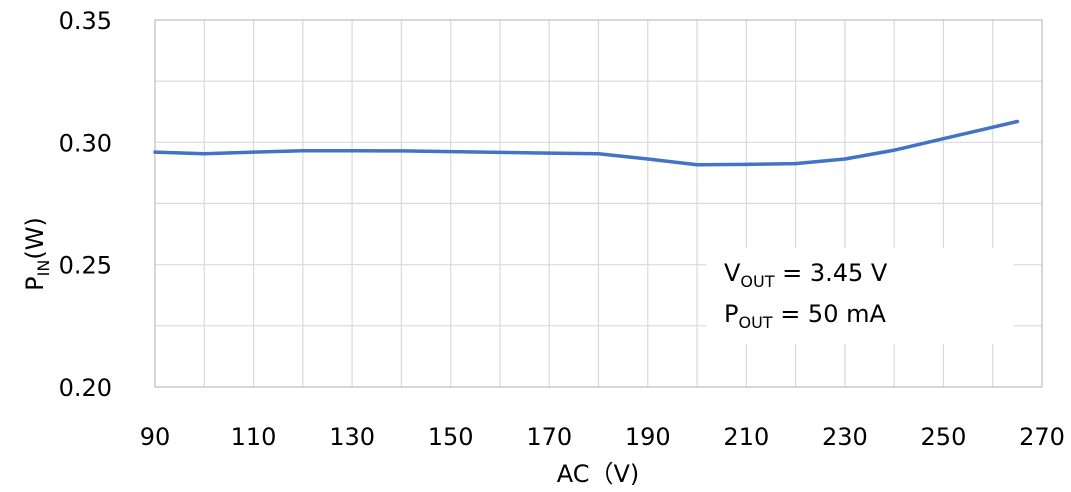  I want to click on annotation-box, so click(860, 296).